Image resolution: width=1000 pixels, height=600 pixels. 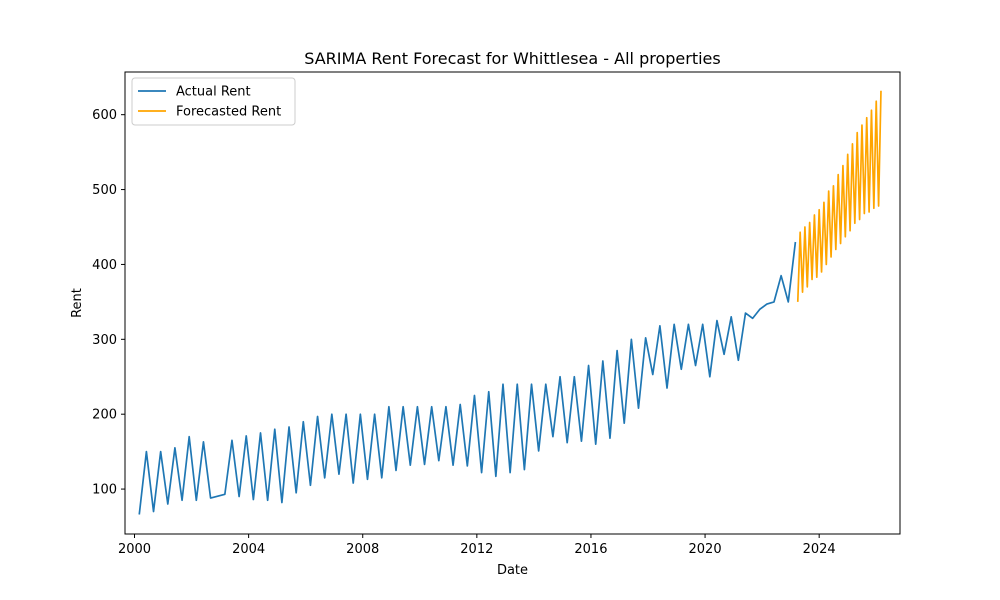 I want to click on y-tick-label: 300, so click(x=104, y=340).